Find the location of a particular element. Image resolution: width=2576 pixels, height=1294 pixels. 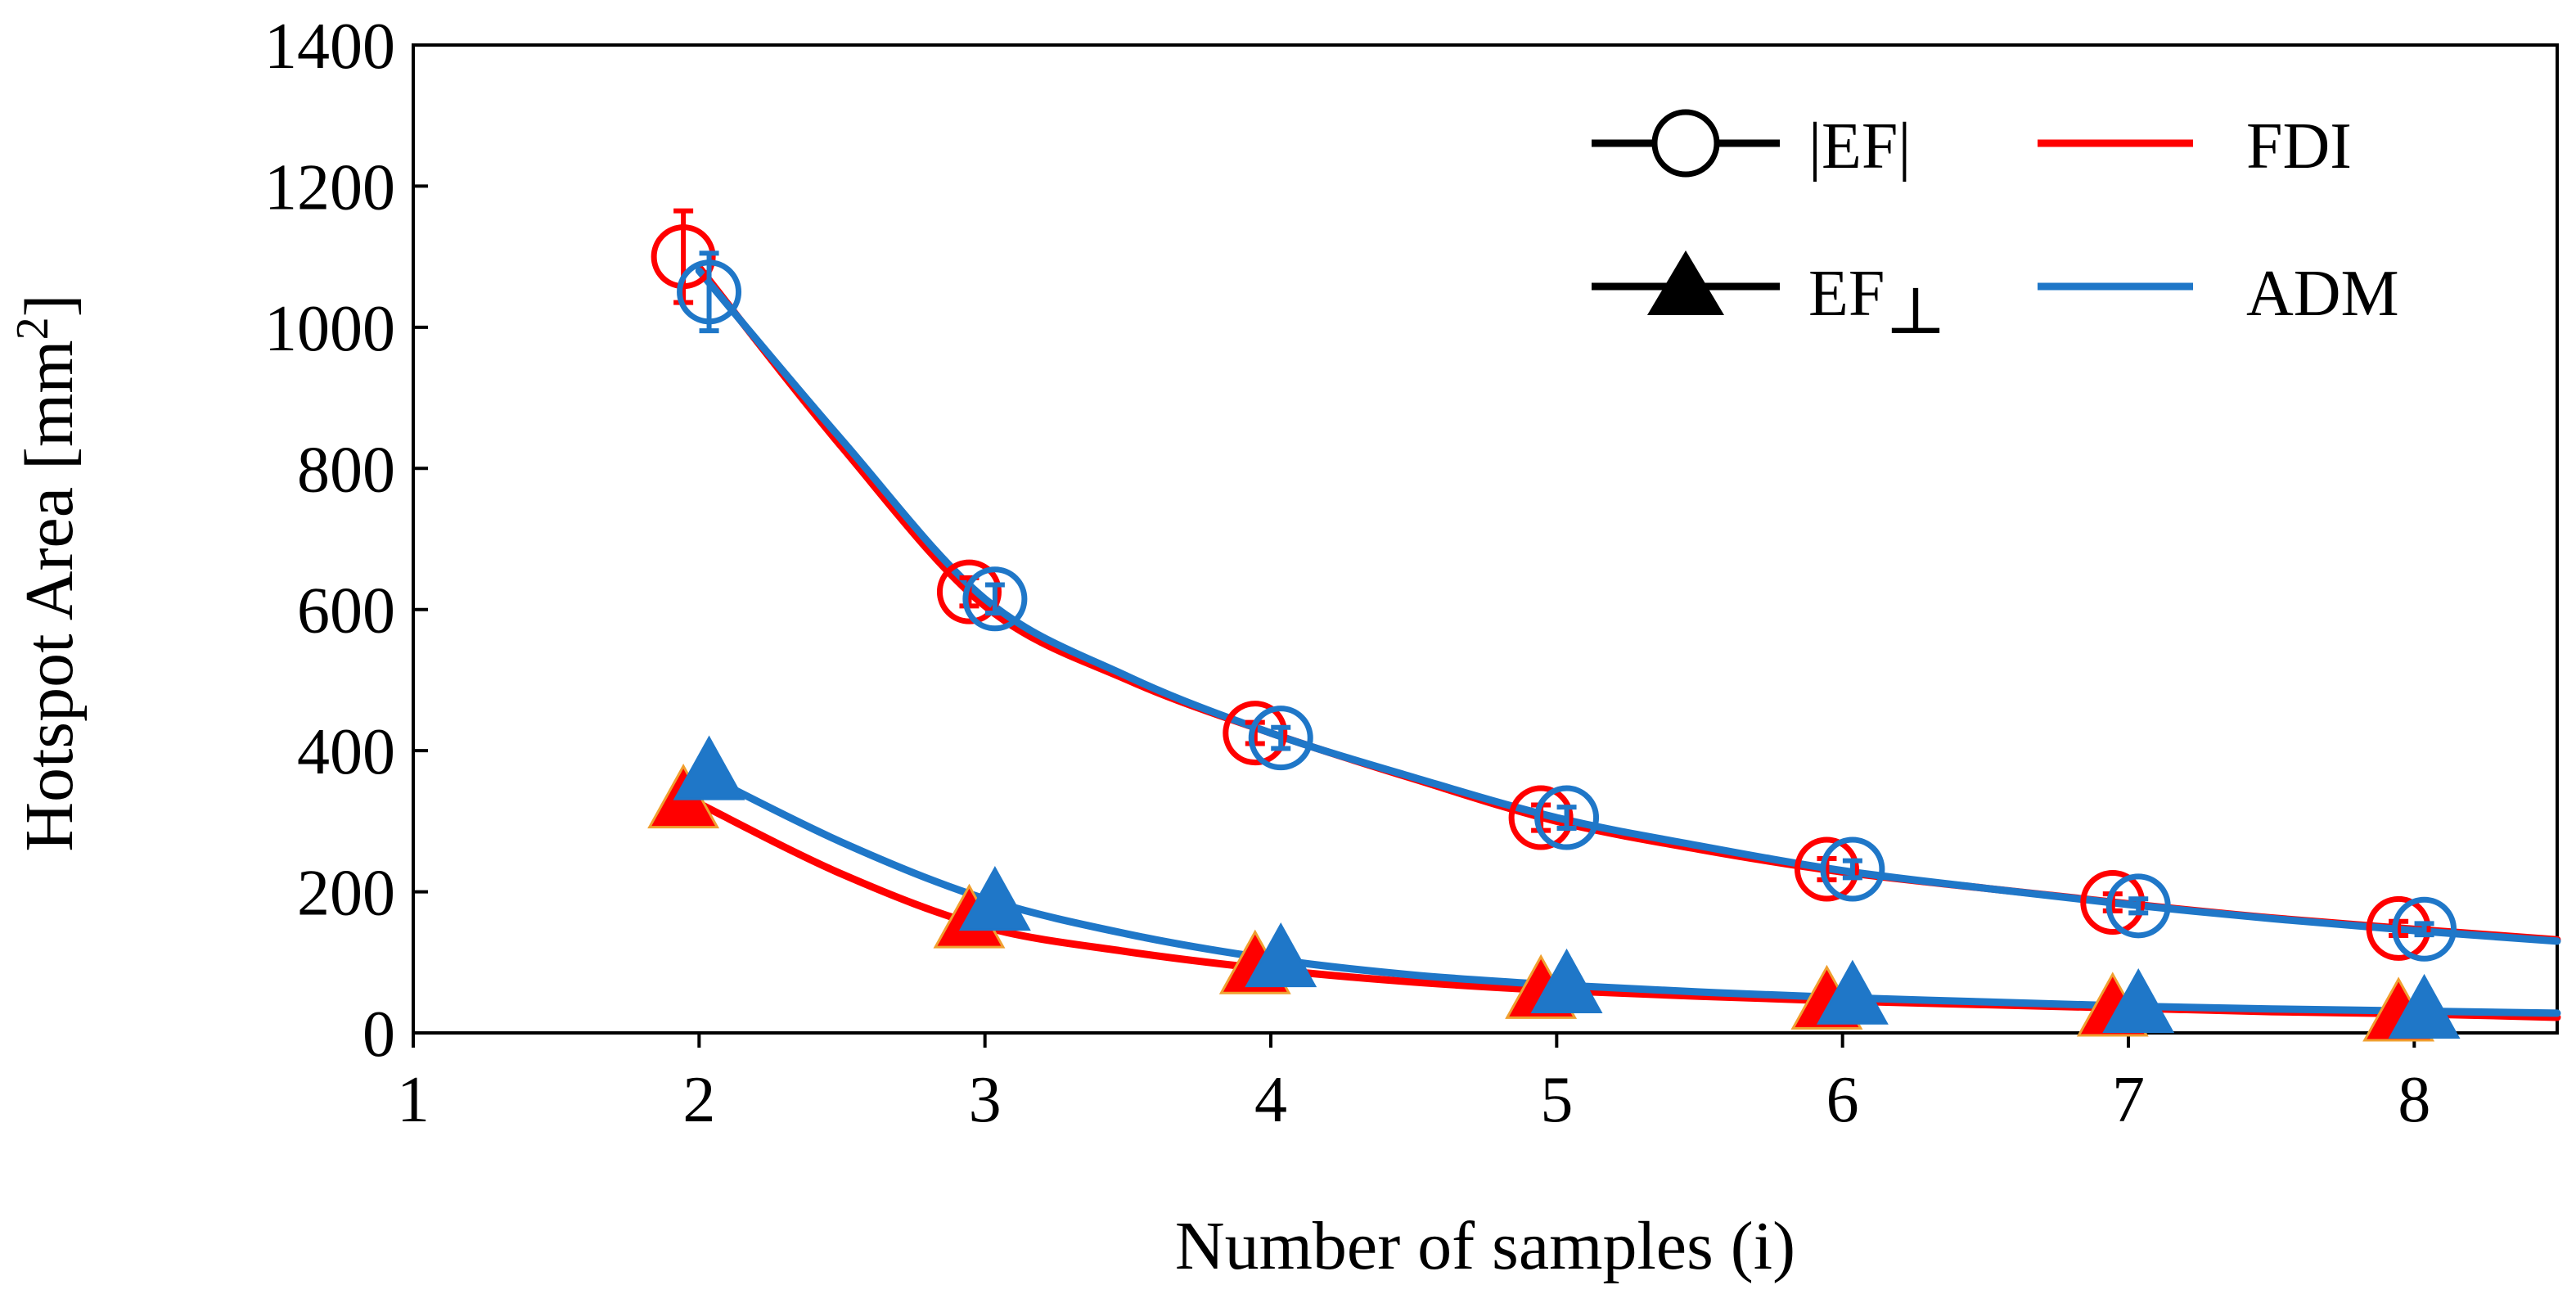

y-tick-label: 600 is located at coordinates (346, 611).